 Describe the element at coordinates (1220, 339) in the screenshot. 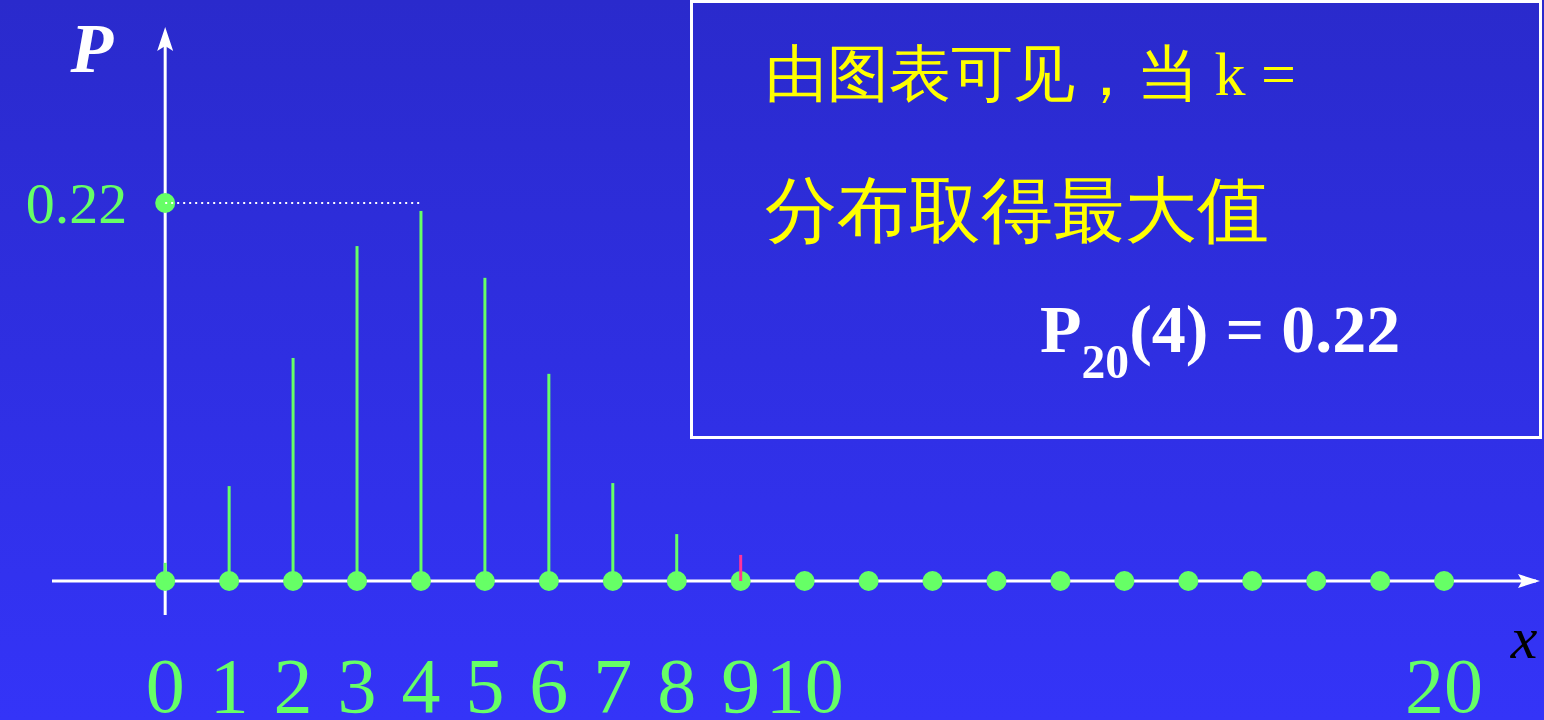

I see `annotation: P$_{20}$(4) = 0.22` at that location.